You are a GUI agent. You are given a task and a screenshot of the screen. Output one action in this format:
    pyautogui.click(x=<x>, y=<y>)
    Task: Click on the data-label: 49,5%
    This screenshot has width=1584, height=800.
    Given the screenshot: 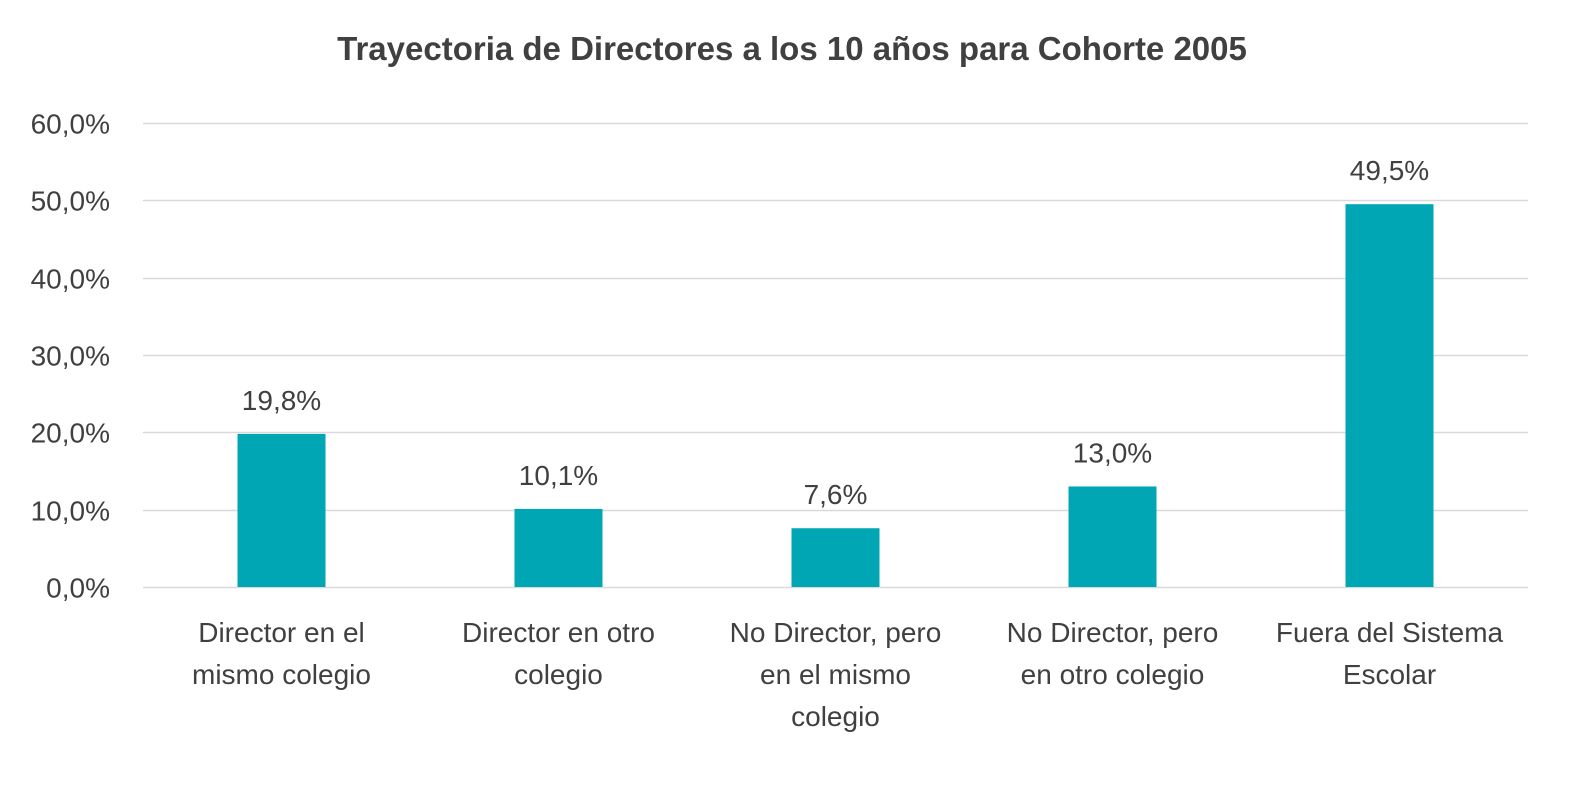 What is the action you would take?
    pyautogui.click(x=1389, y=170)
    